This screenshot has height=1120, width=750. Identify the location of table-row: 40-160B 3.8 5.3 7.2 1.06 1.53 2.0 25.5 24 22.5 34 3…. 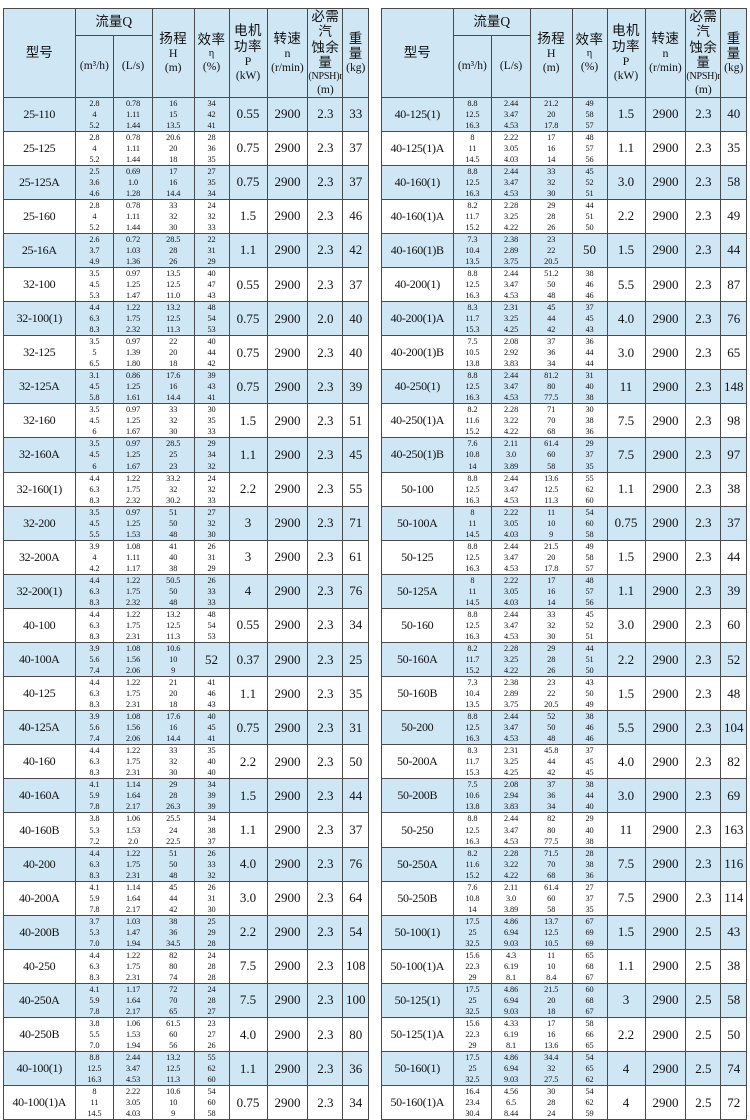
(186, 830).